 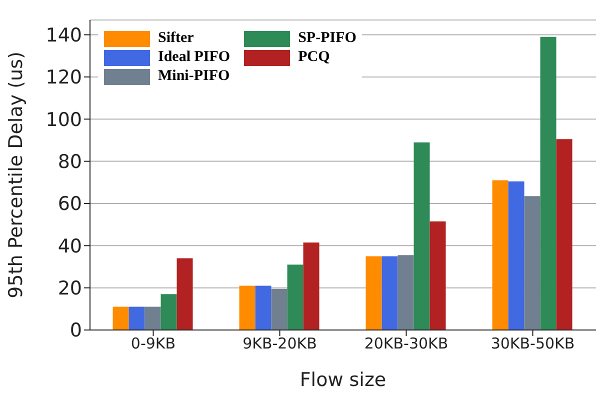 I want to click on legend-label: Ideal PIFO, so click(x=194, y=57).